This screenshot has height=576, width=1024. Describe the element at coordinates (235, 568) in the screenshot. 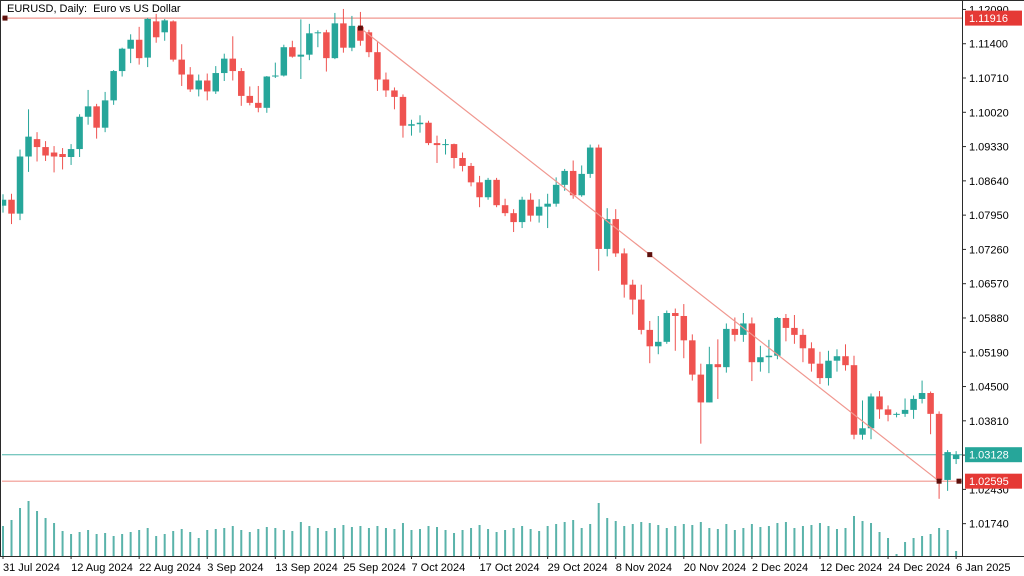

I see `x-axis-label: 3 Sep 2024` at that location.